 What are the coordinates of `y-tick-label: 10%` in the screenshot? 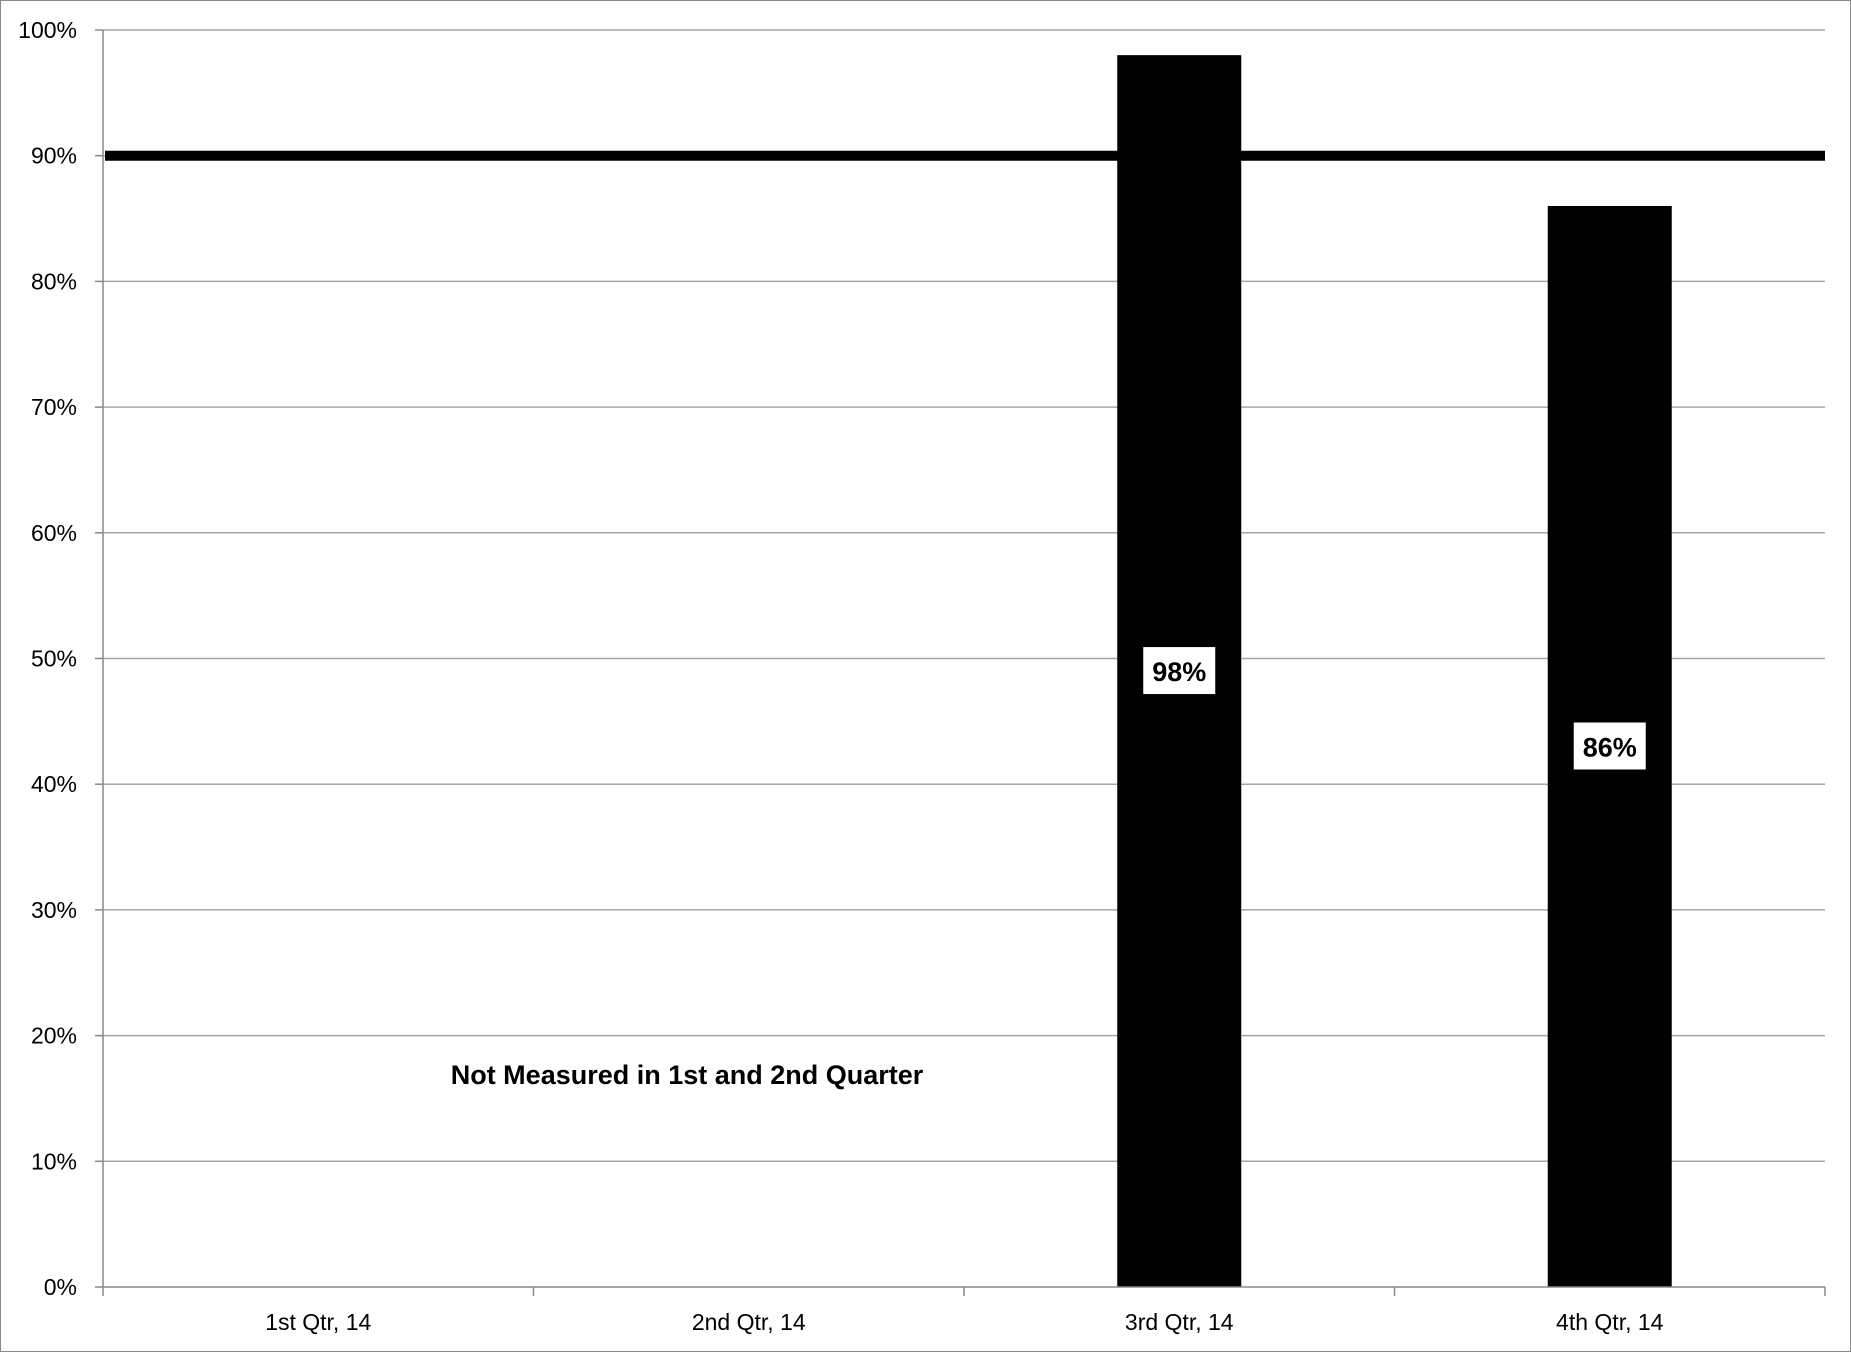 It's located at (54, 1161).